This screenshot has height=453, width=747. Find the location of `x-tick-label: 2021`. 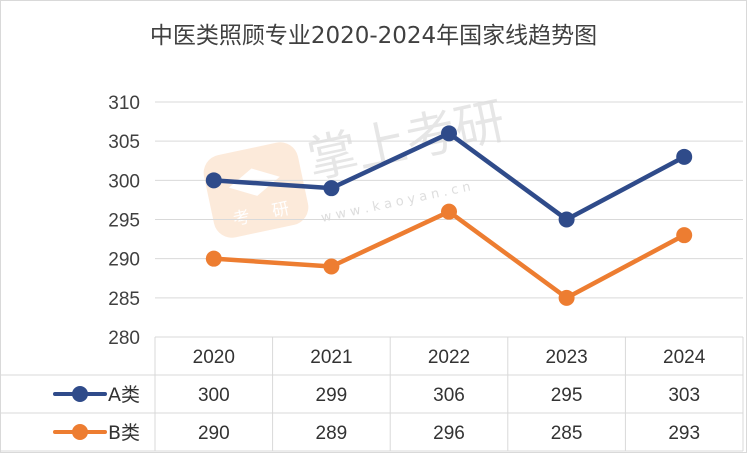

x-tick-label: 2021 is located at coordinates (331, 357).